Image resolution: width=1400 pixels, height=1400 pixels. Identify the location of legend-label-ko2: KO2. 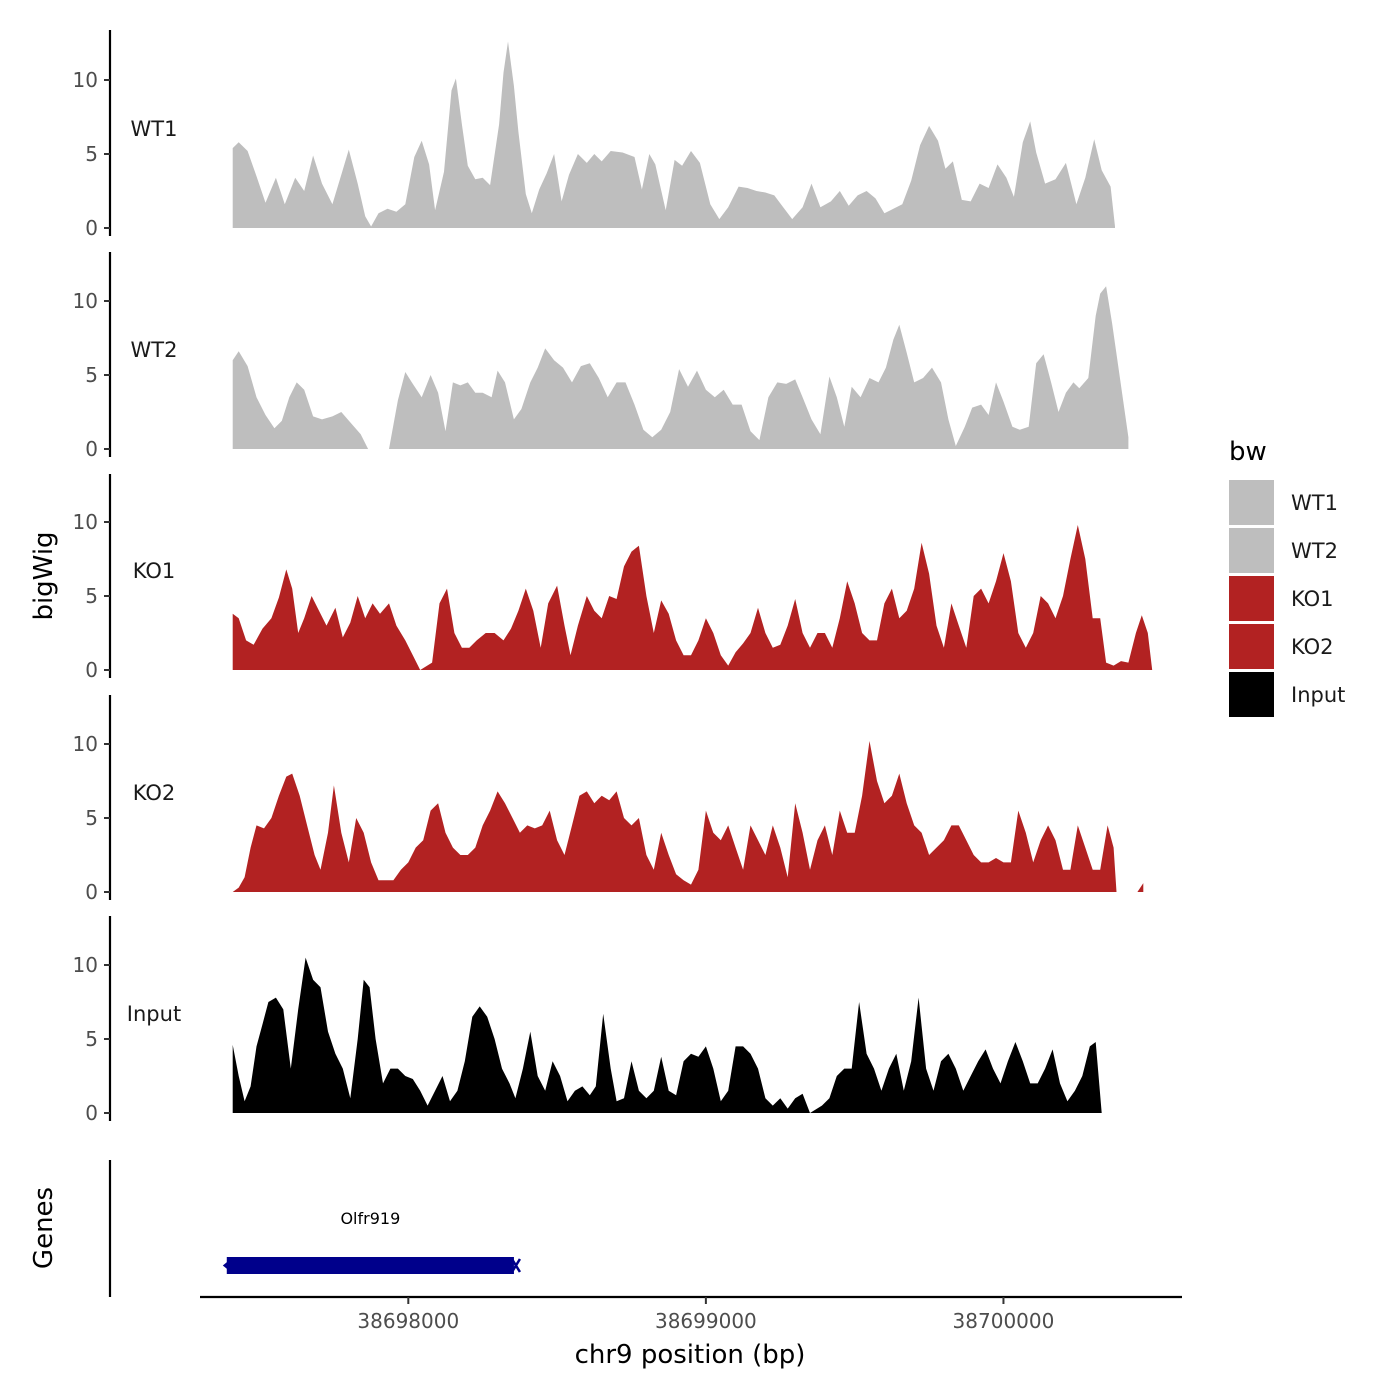
(1312, 647).